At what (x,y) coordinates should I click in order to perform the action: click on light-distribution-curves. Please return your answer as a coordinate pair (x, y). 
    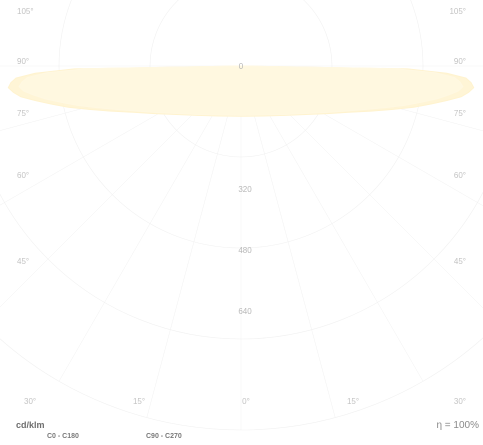
    Looking at the image, I should click on (241, 91).